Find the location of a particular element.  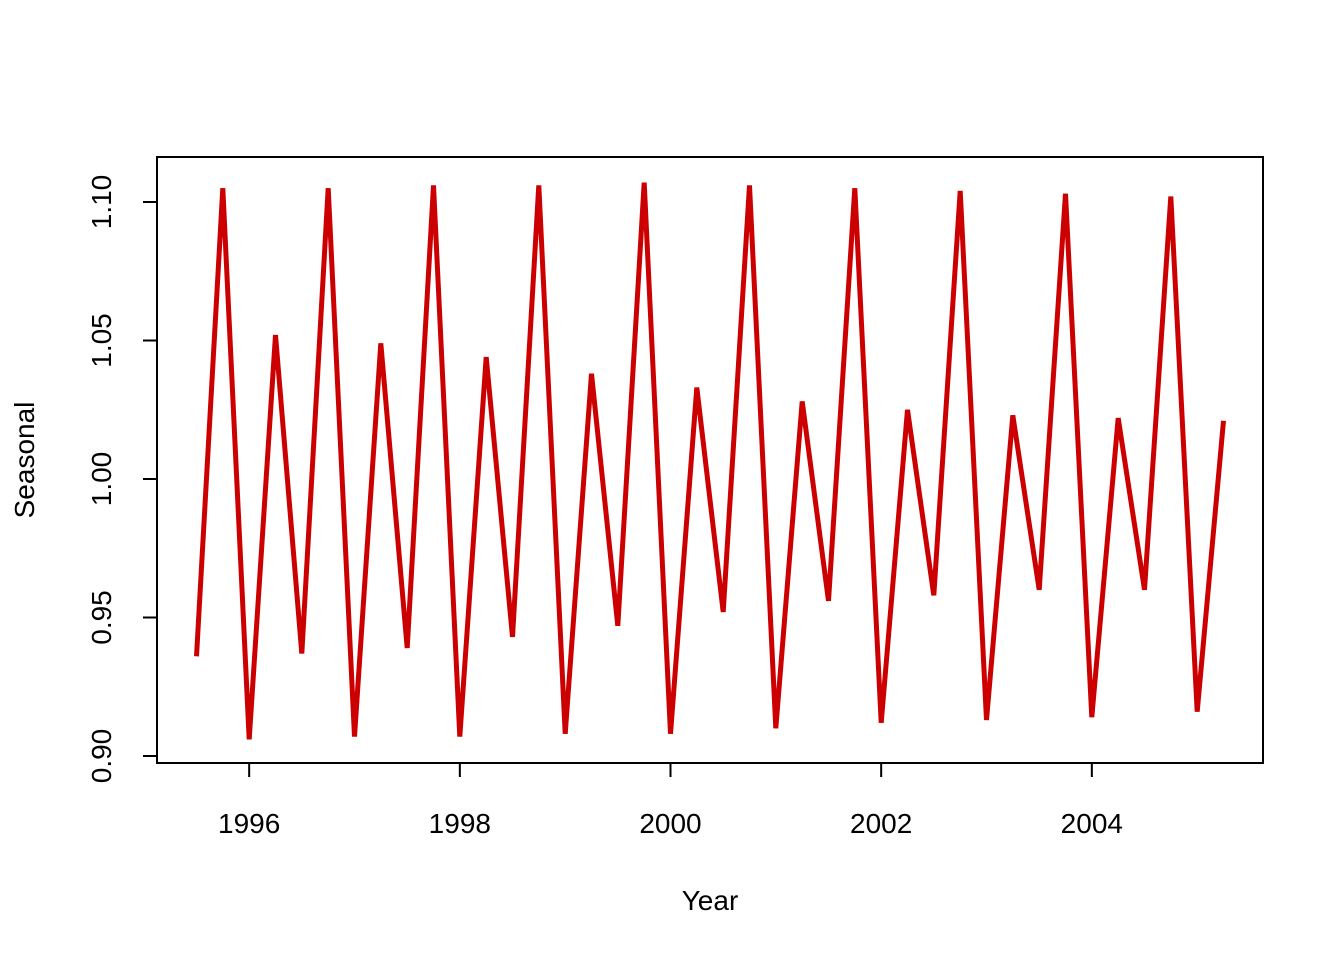

x-axis-title: Year is located at coordinates (710, 900).